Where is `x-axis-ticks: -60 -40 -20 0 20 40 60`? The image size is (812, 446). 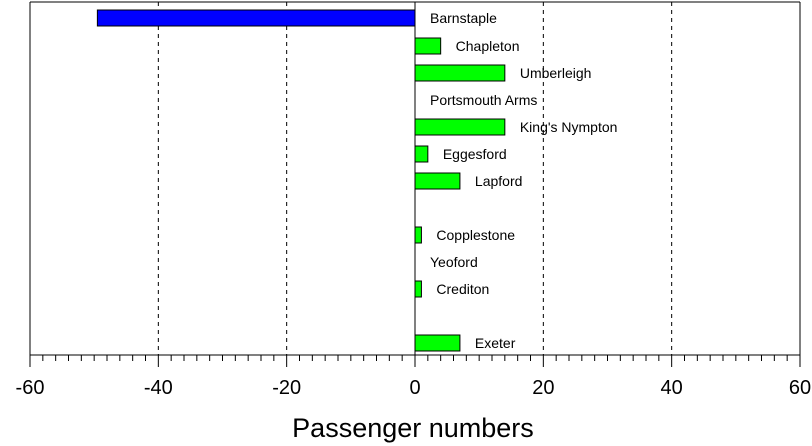
x-axis-ticks: -60 -40 -20 0 20 40 60 is located at coordinates (413, 377).